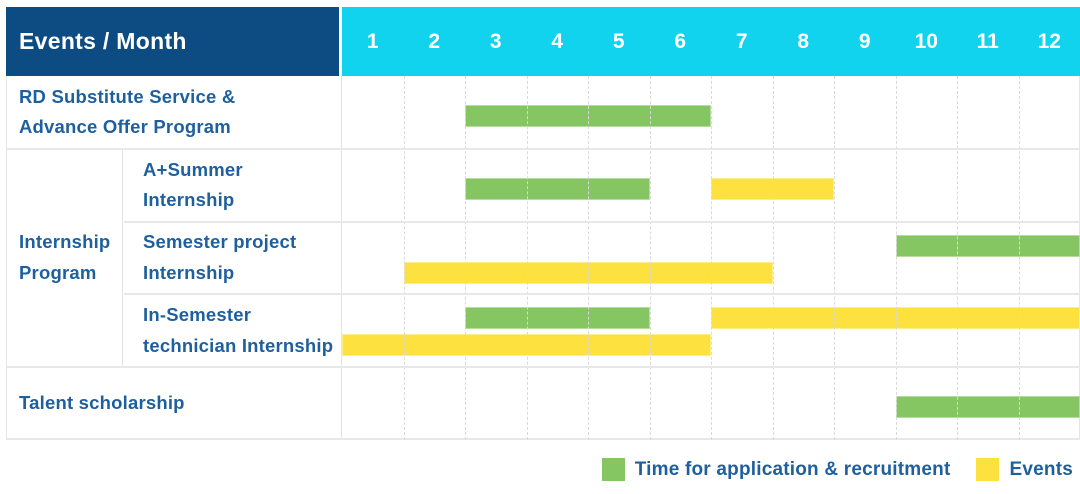 This screenshot has height=494, width=1080. Describe the element at coordinates (926, 41) in the screenshot. I see `month-header-cell-10: 10` at that location.